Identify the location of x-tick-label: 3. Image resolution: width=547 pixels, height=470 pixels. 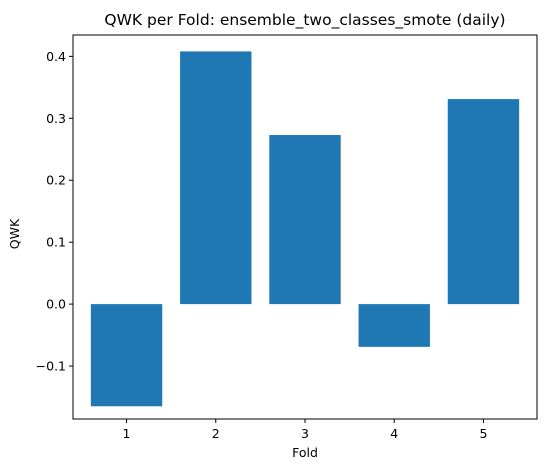
(305, 433).